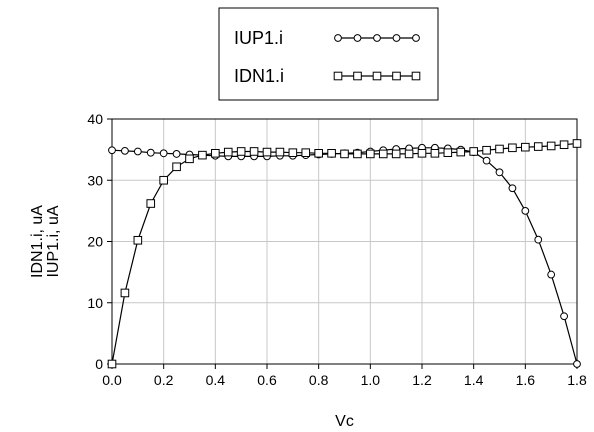 Image resolution: width=594 pixels, height=432 pixels. What do you see at coordinates (37, 241) in the screenshot?
I see `y-axis-label-line-1: IDN1.i, uA` at bounding box center [37, 241].